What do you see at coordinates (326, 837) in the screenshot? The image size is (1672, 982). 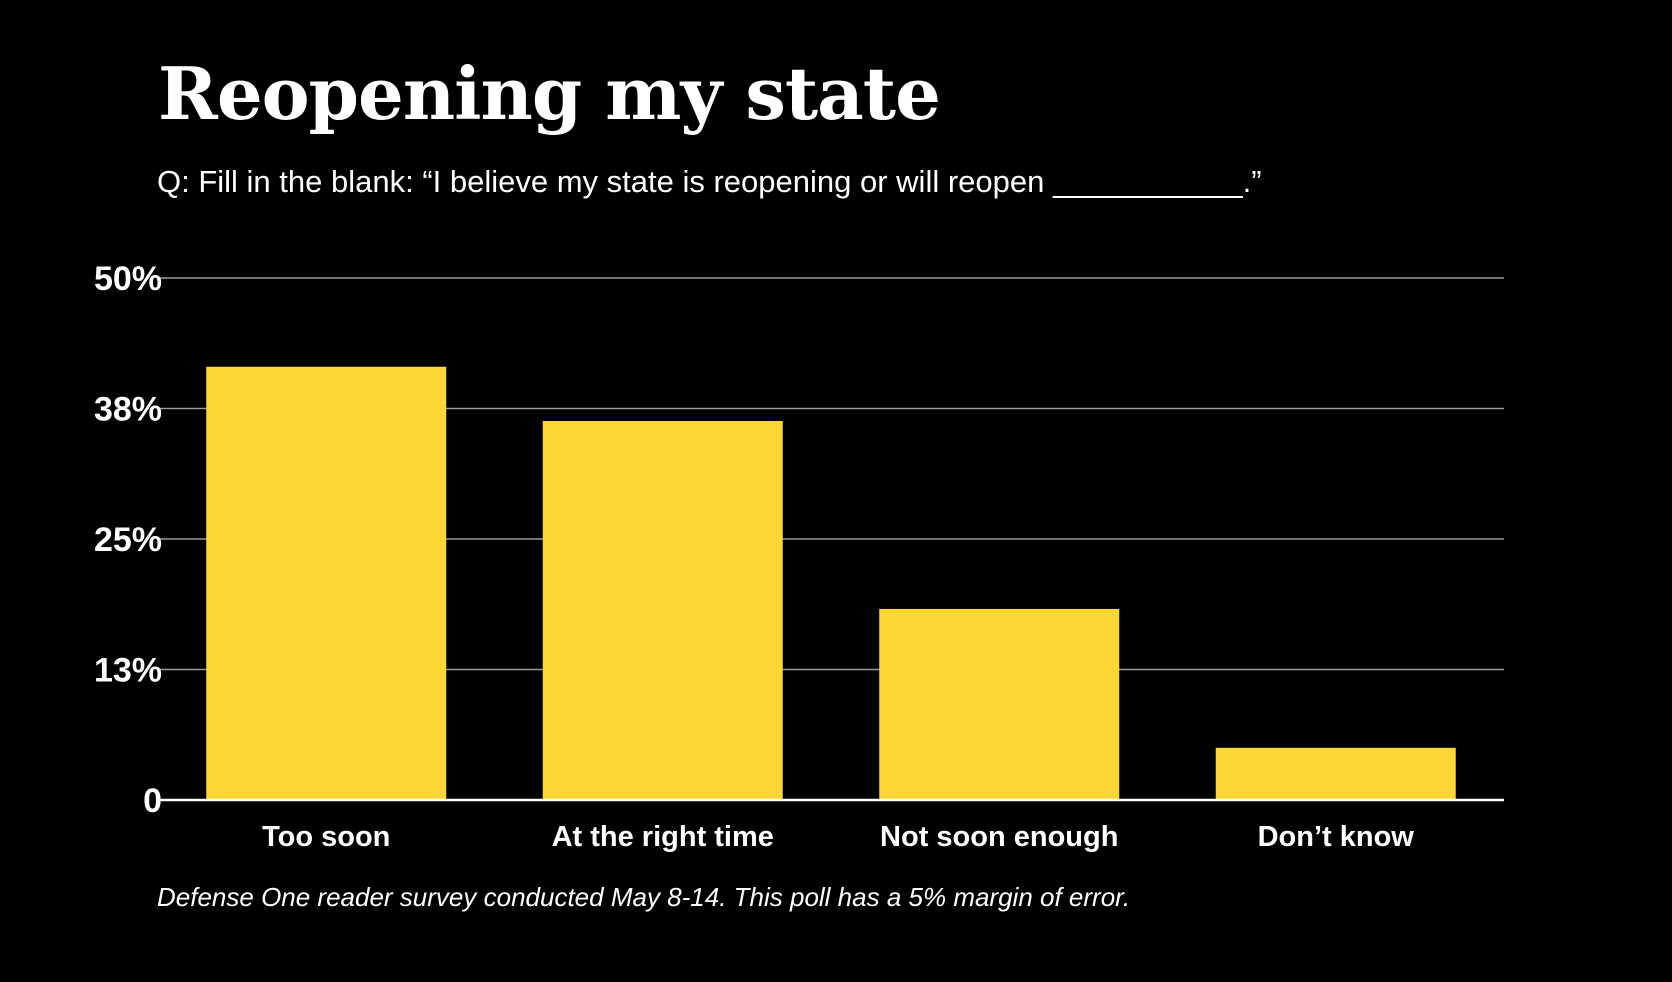 I see `x-category-label: Too soon` at bounding box center [326, 837].